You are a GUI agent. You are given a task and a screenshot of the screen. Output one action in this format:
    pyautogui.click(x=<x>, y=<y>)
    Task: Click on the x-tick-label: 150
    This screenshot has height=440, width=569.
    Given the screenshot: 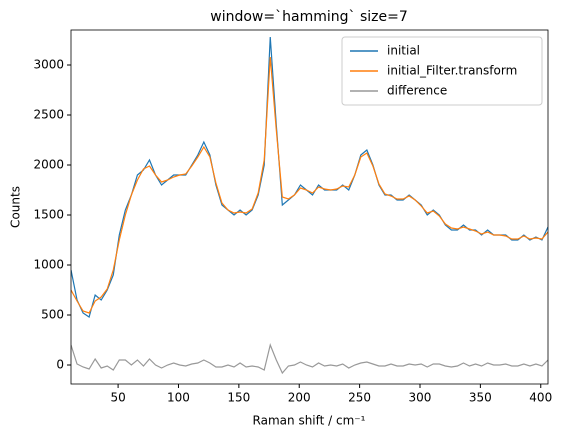 What is the action you would take?
    pyautogui.click(x=238, y=398)
    